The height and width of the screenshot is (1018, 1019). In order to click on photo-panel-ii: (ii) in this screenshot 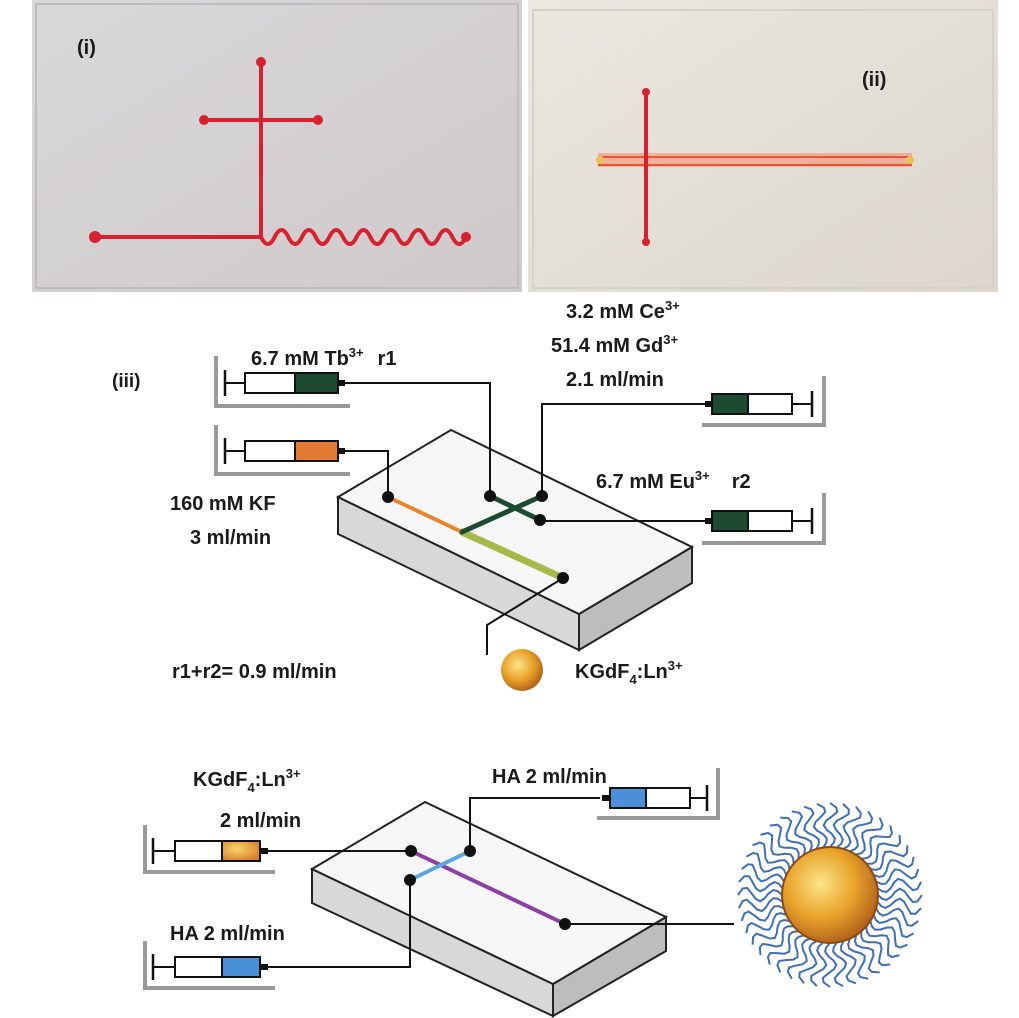, I will do `click(763, 146)`.